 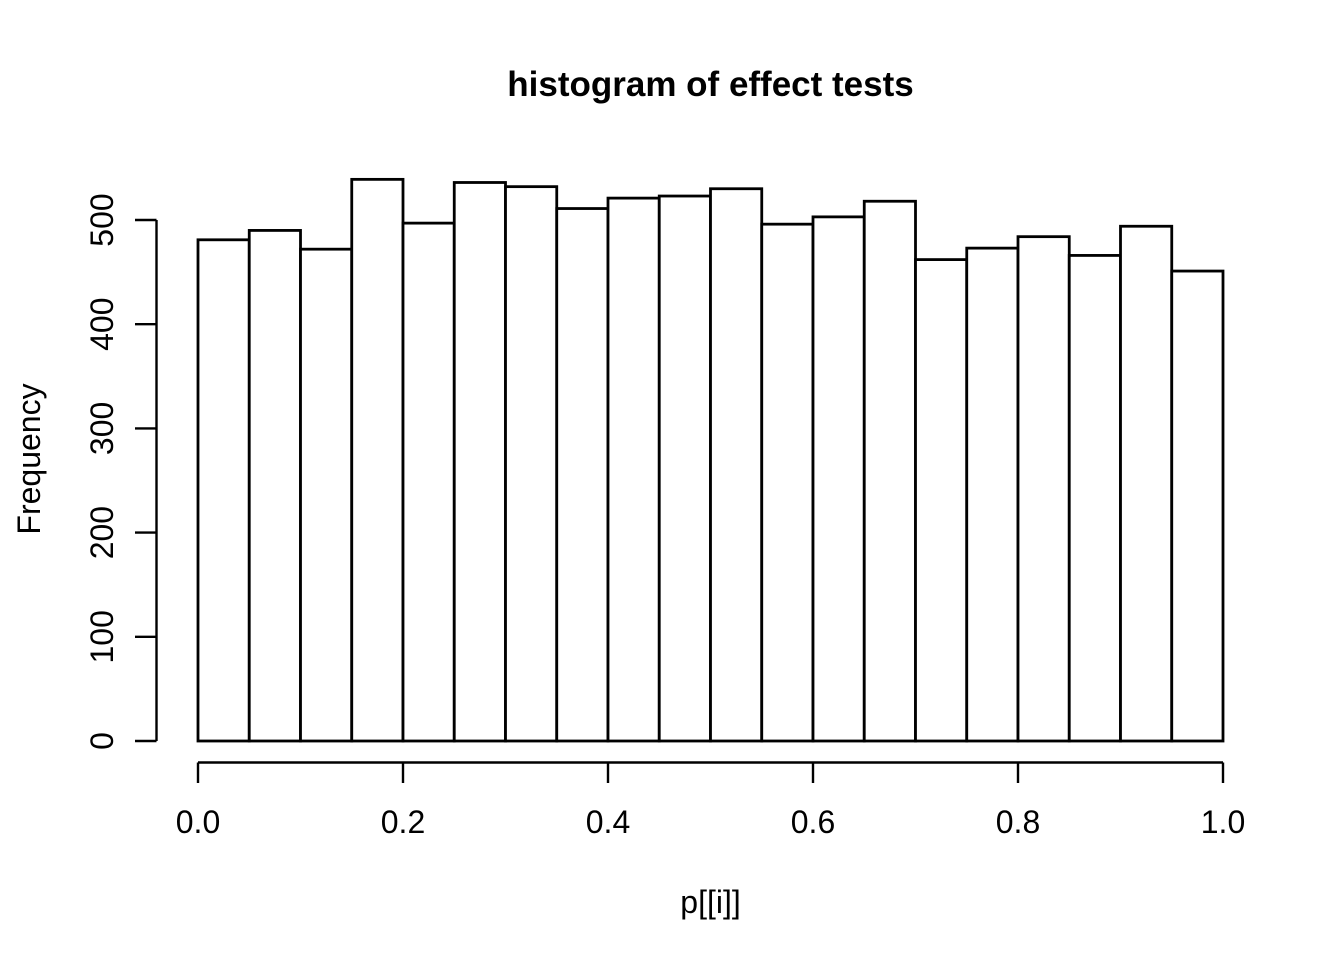 I want to click on x-axis-tick-label: 0.6, so click(x=813, y=822).